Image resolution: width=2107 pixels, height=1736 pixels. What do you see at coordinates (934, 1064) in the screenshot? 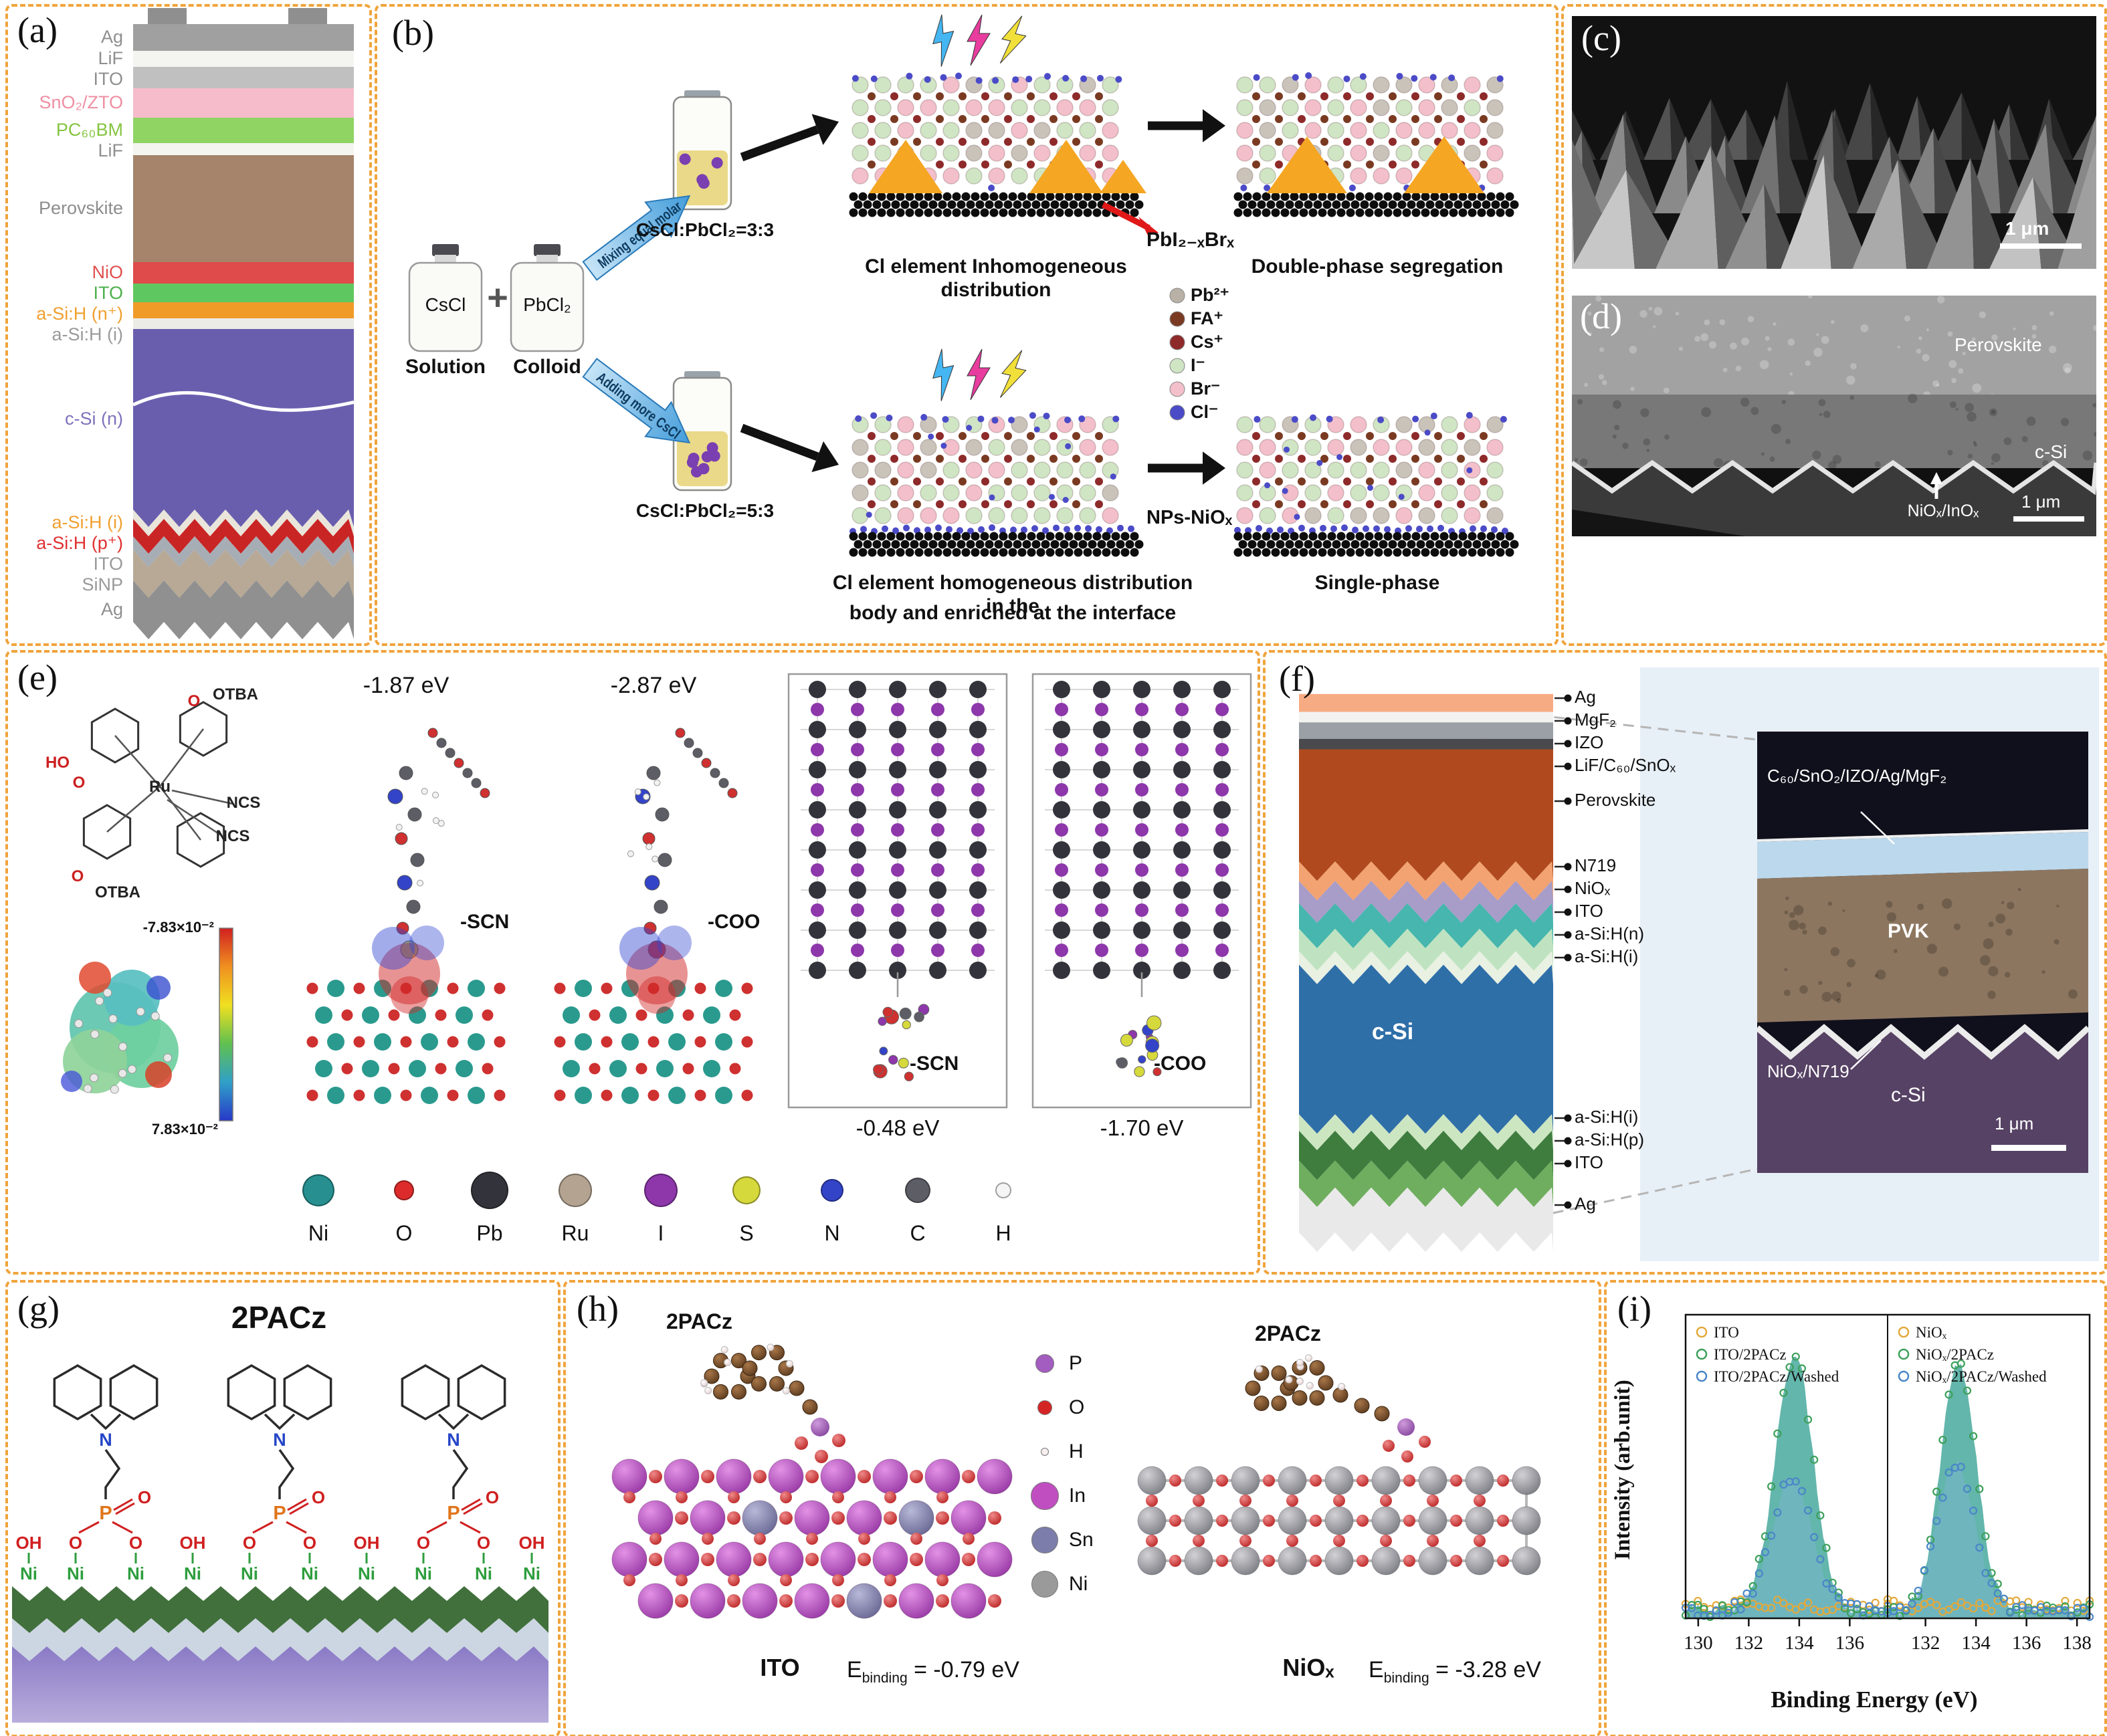
I see `slab1-group: -SCN` at bounding box center [934, 1064].